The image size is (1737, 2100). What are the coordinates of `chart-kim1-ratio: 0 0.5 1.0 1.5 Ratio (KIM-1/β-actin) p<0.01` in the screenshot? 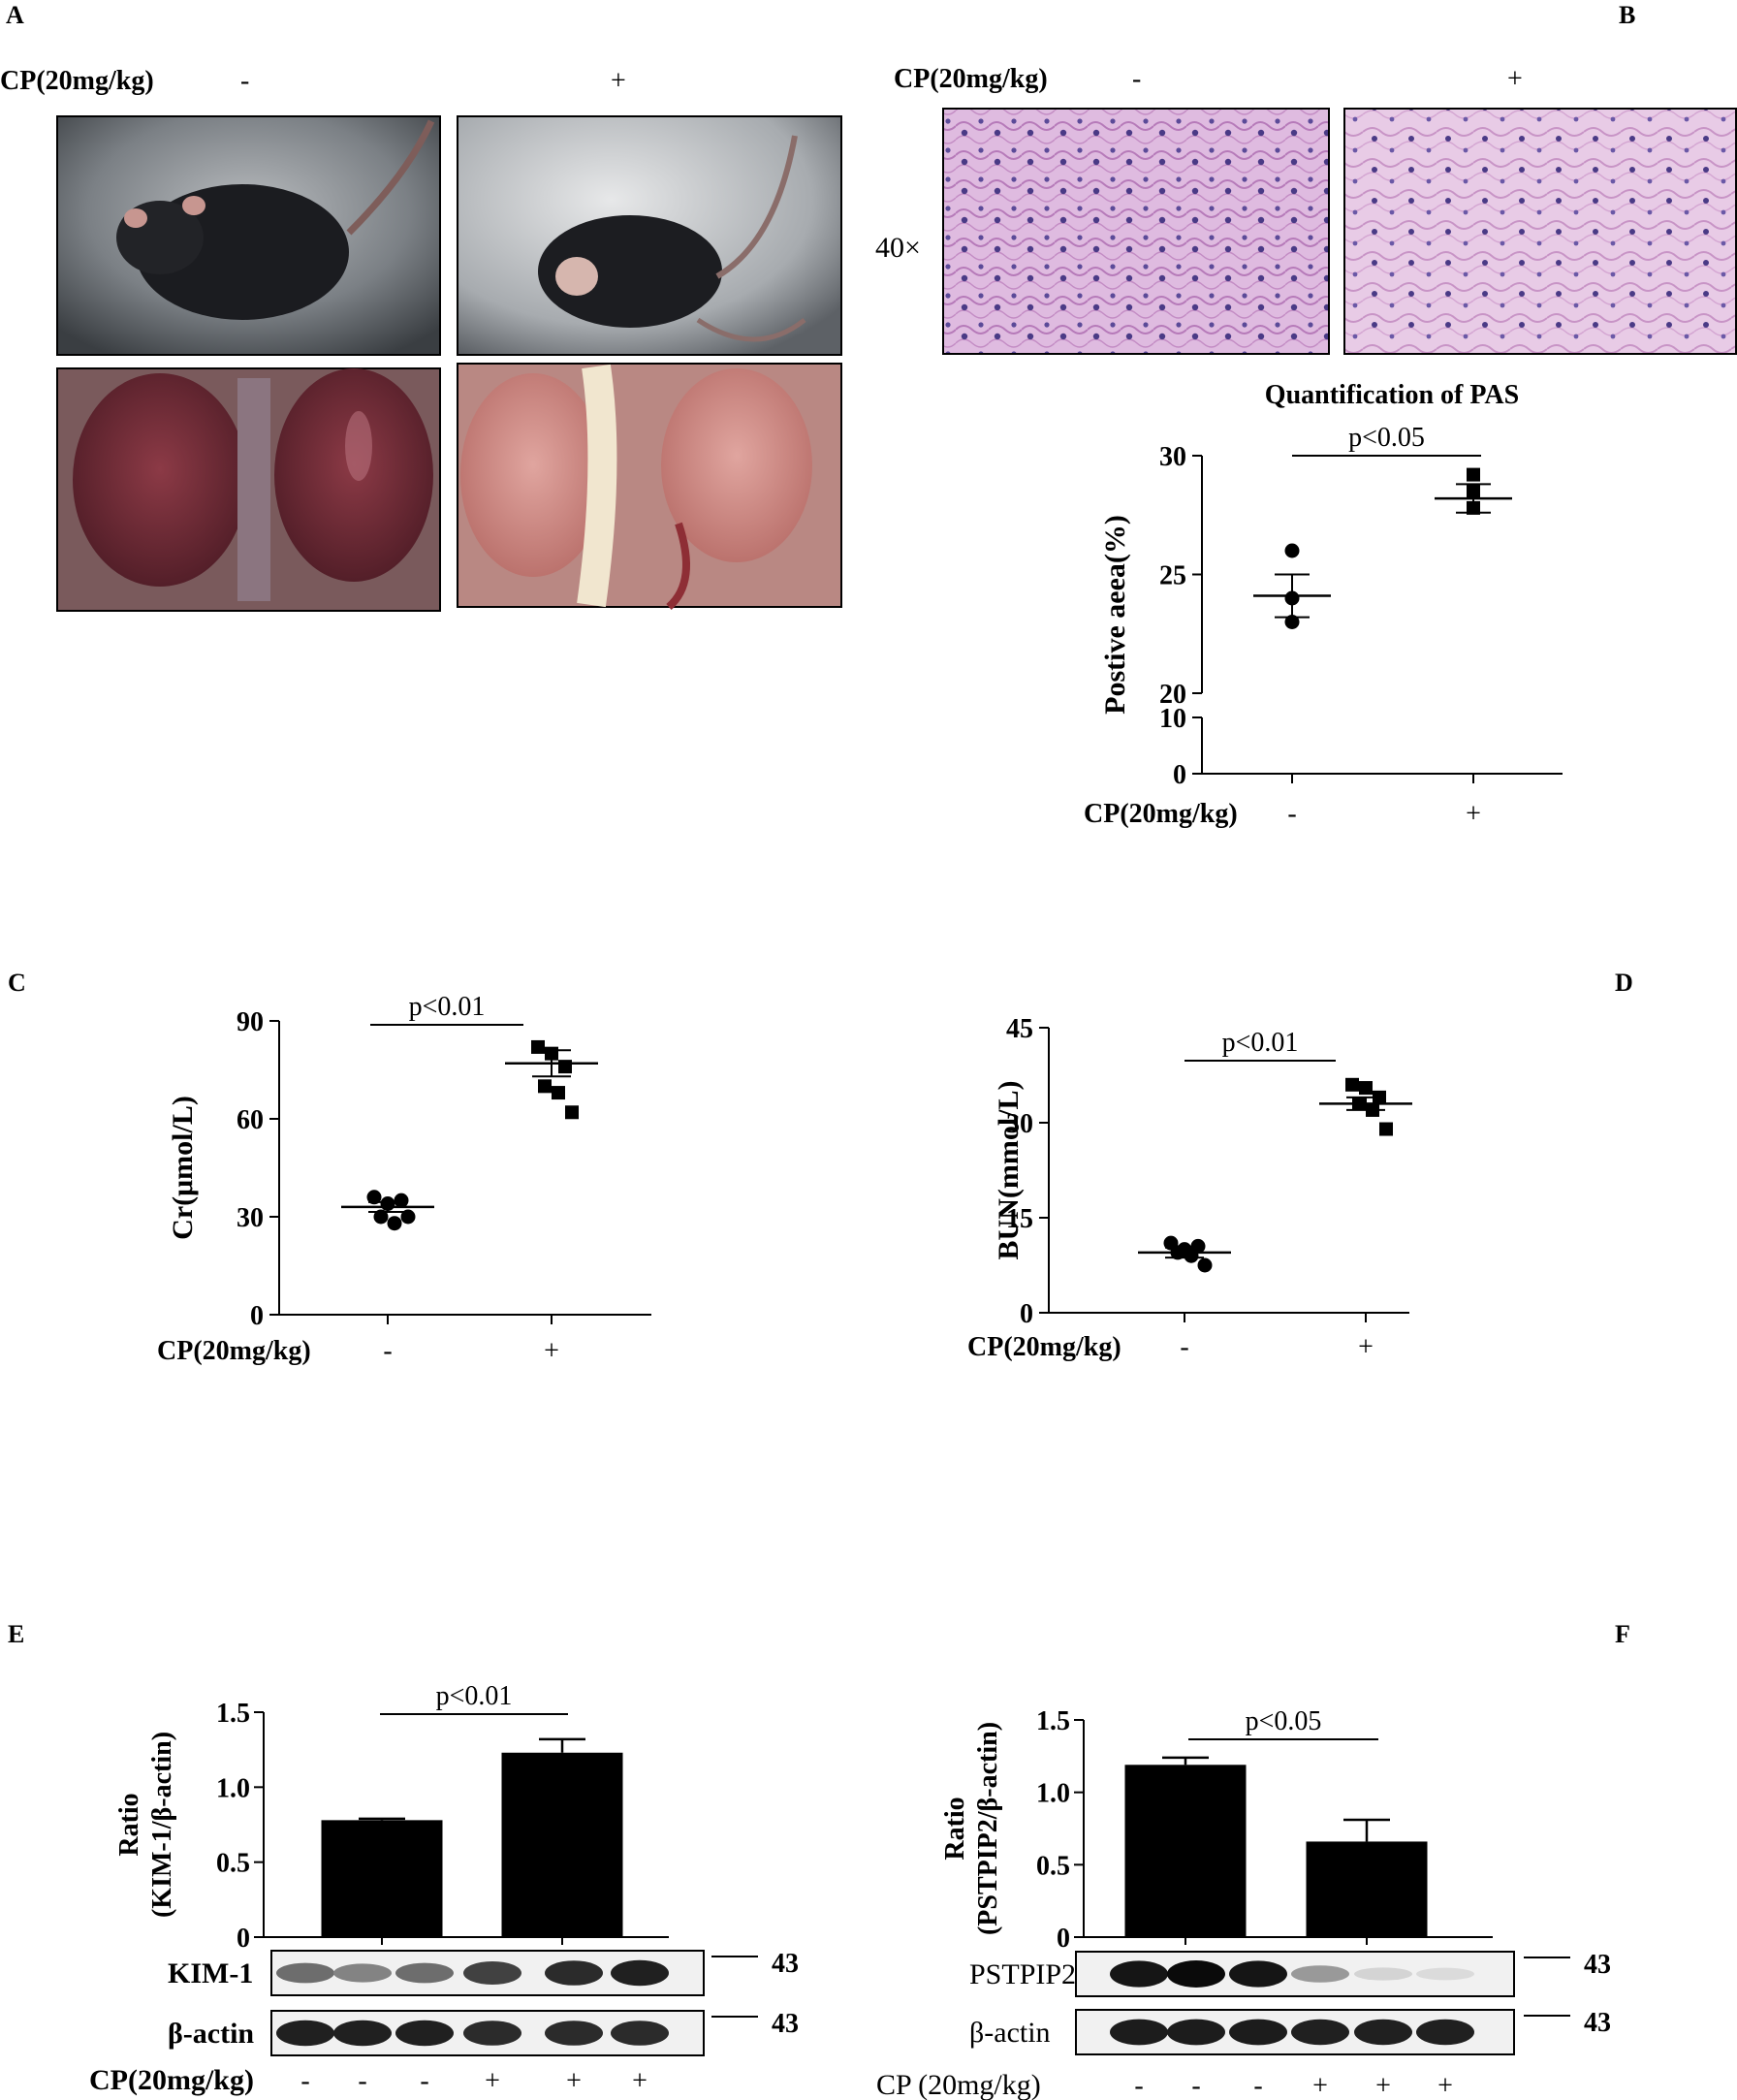 It's located at (391, 1817).